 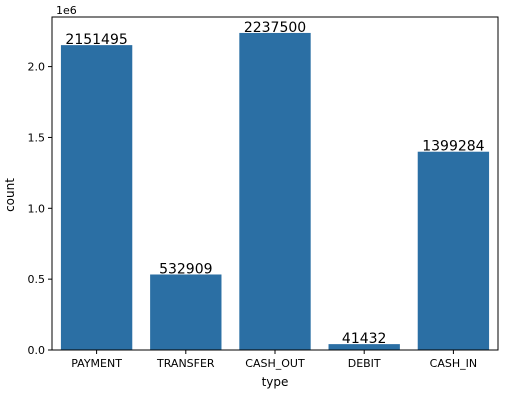 I want to click on x-tick-label: CASH_OUT, so click(x=275, y=363).